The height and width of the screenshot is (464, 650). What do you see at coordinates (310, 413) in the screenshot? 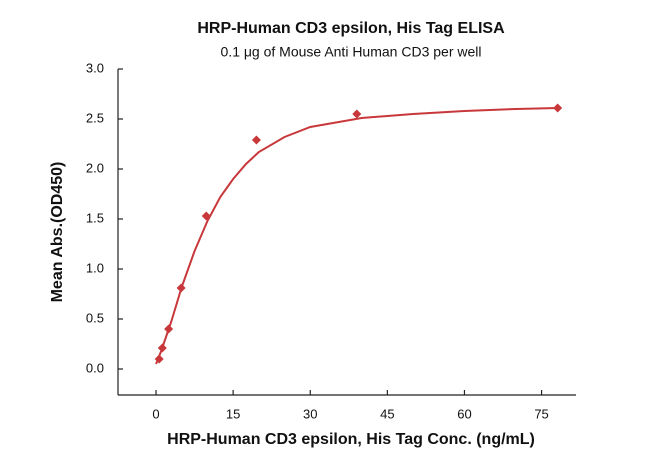
I see `x-tick-label: 30` at bounding box center [310, 413].